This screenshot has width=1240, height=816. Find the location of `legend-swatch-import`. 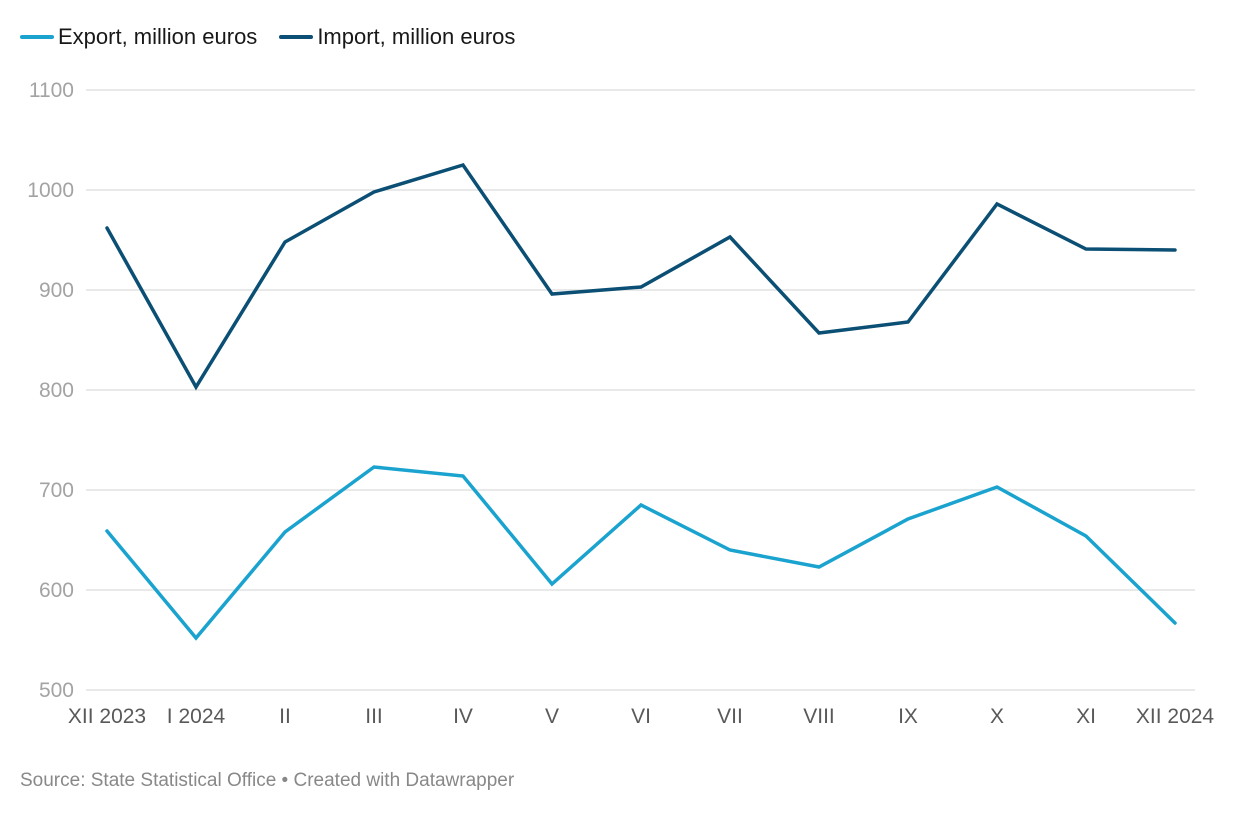

legend-swatch-import is located at coordinates (296, 37).